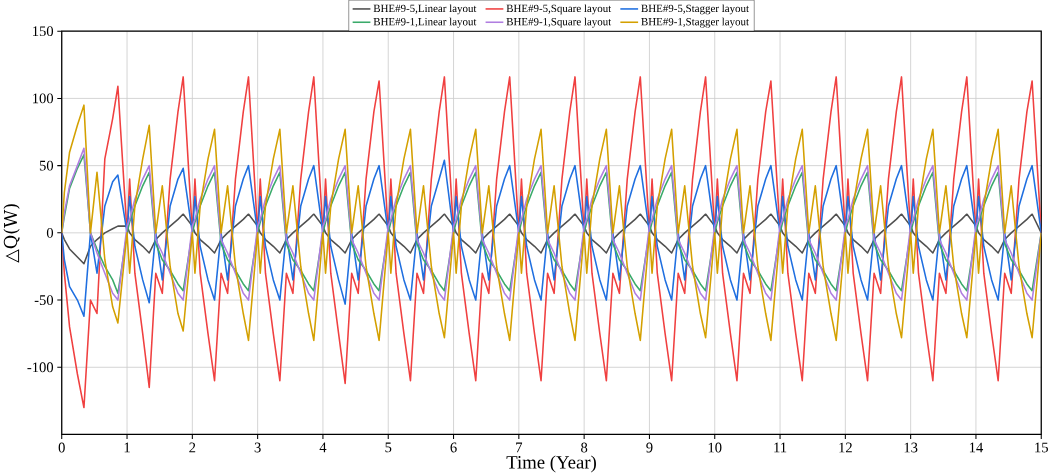 The width and height of the screenshot is (1052, 476). Describe the element at coordinates (649, 447) in the screenshot. I see `x-tick-label: 9` at that location.